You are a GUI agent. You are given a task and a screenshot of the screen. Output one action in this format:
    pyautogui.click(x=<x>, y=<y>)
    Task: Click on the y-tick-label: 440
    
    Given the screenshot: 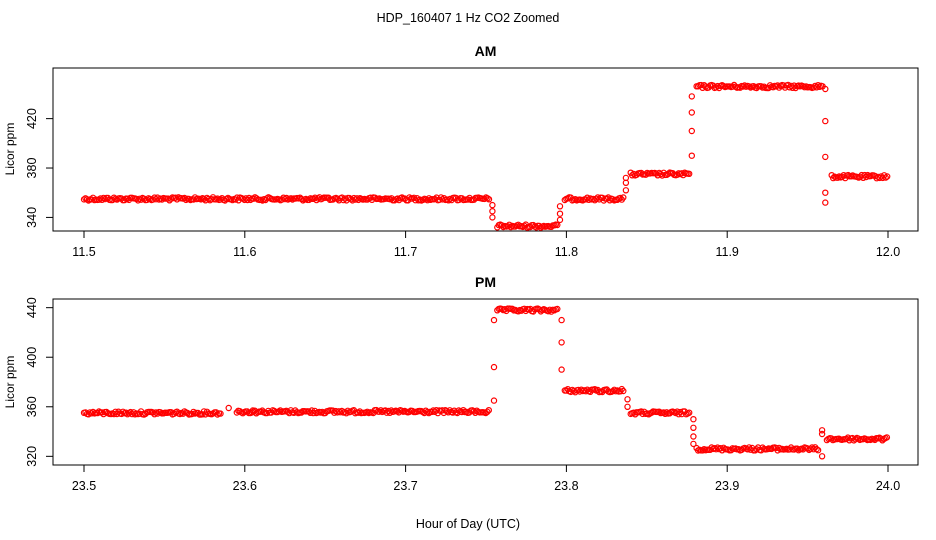 What is the action you would take?
    pyautogui.click(x=32, y=307)
    